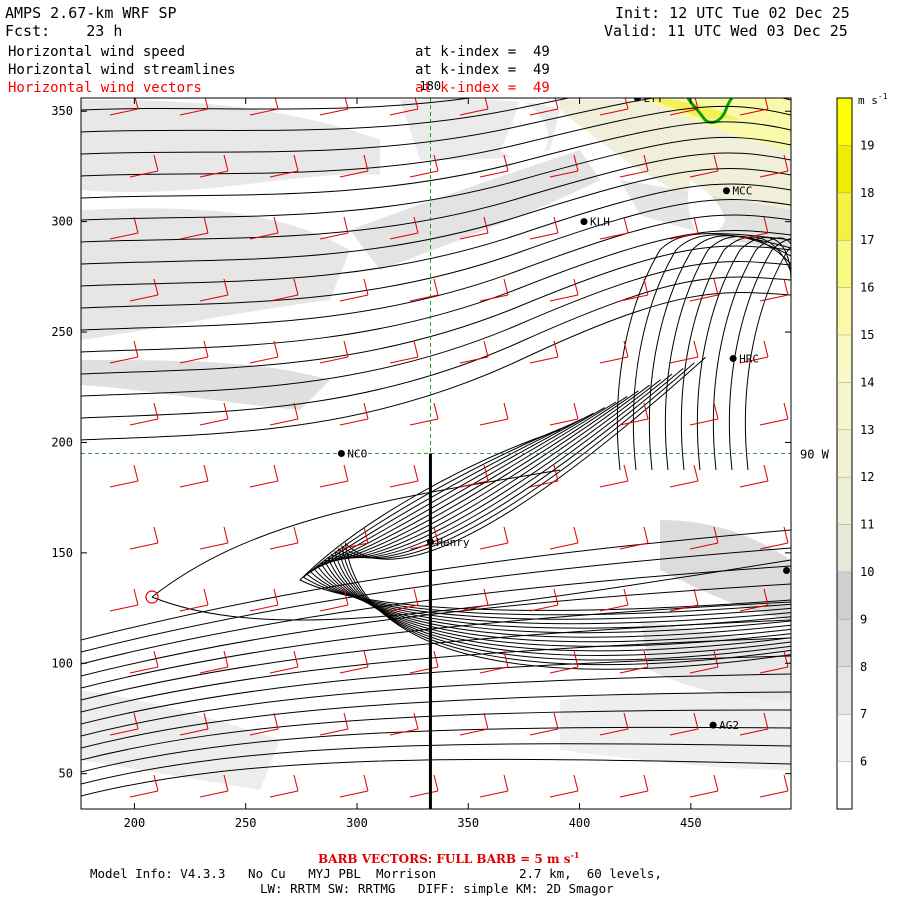 The image size is (900, 900). I want to click on colorbar-label: 12, so click(867, 477).